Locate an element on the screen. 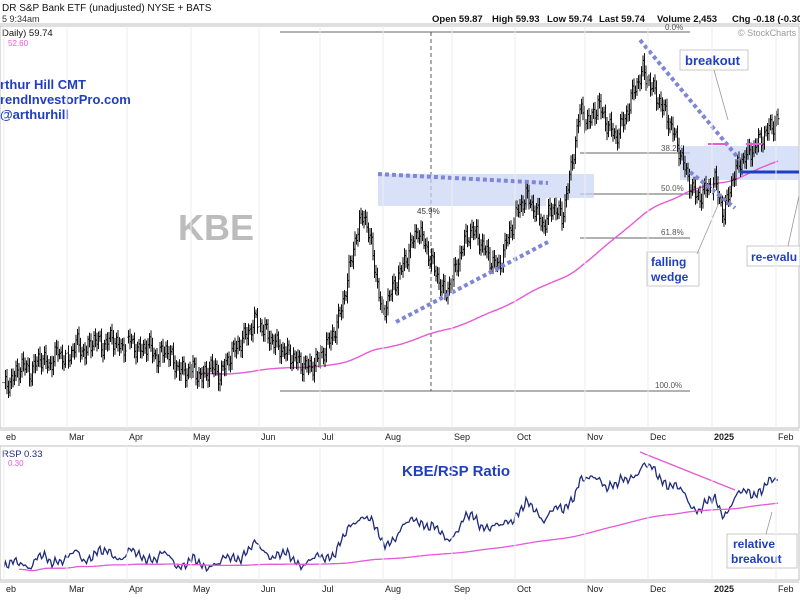  author-site: rendInvestorPro.com is located at coordinates (65, 99).